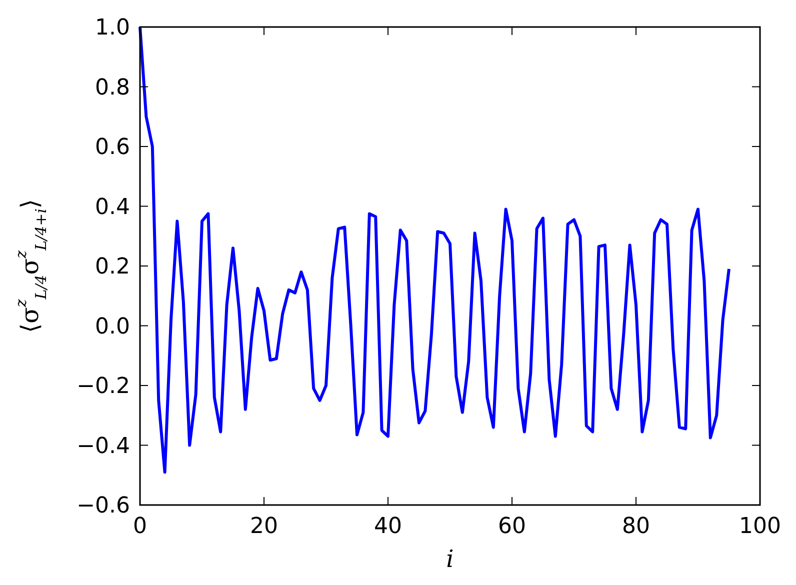 The image size is (796, 585). What do you see at coordinates (112, 207) in the screenshot?
I see `y-tick-label: 0.4` at bounding box center [112, 207].